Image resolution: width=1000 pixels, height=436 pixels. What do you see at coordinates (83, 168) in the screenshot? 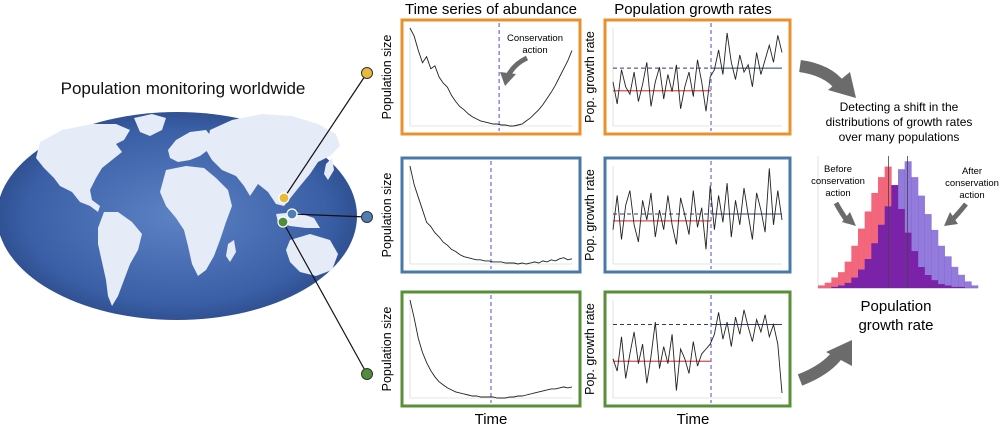
I see `continent-north-america` at bounding box center [83, 168].